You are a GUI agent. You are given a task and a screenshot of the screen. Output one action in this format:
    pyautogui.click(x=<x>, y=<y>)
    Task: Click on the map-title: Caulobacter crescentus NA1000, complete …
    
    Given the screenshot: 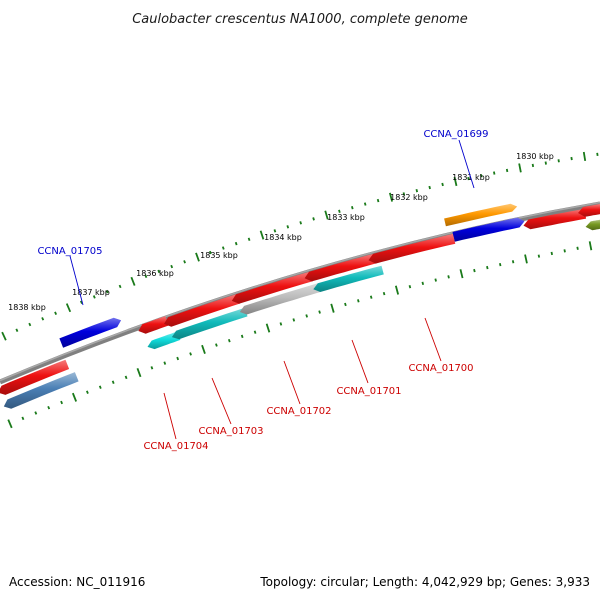 What is the action you would take?
    pyautogui.click(x=300, y=19)
    